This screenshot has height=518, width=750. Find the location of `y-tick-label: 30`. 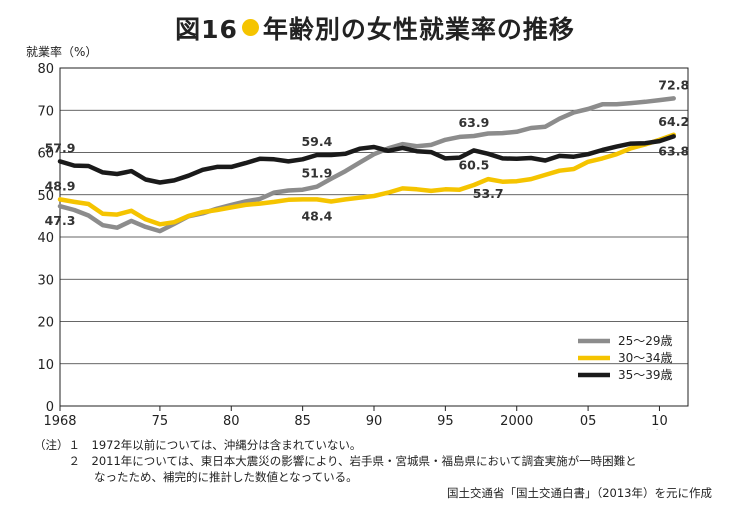

y-tick-label: 30 is located at coordinates (45, 280).